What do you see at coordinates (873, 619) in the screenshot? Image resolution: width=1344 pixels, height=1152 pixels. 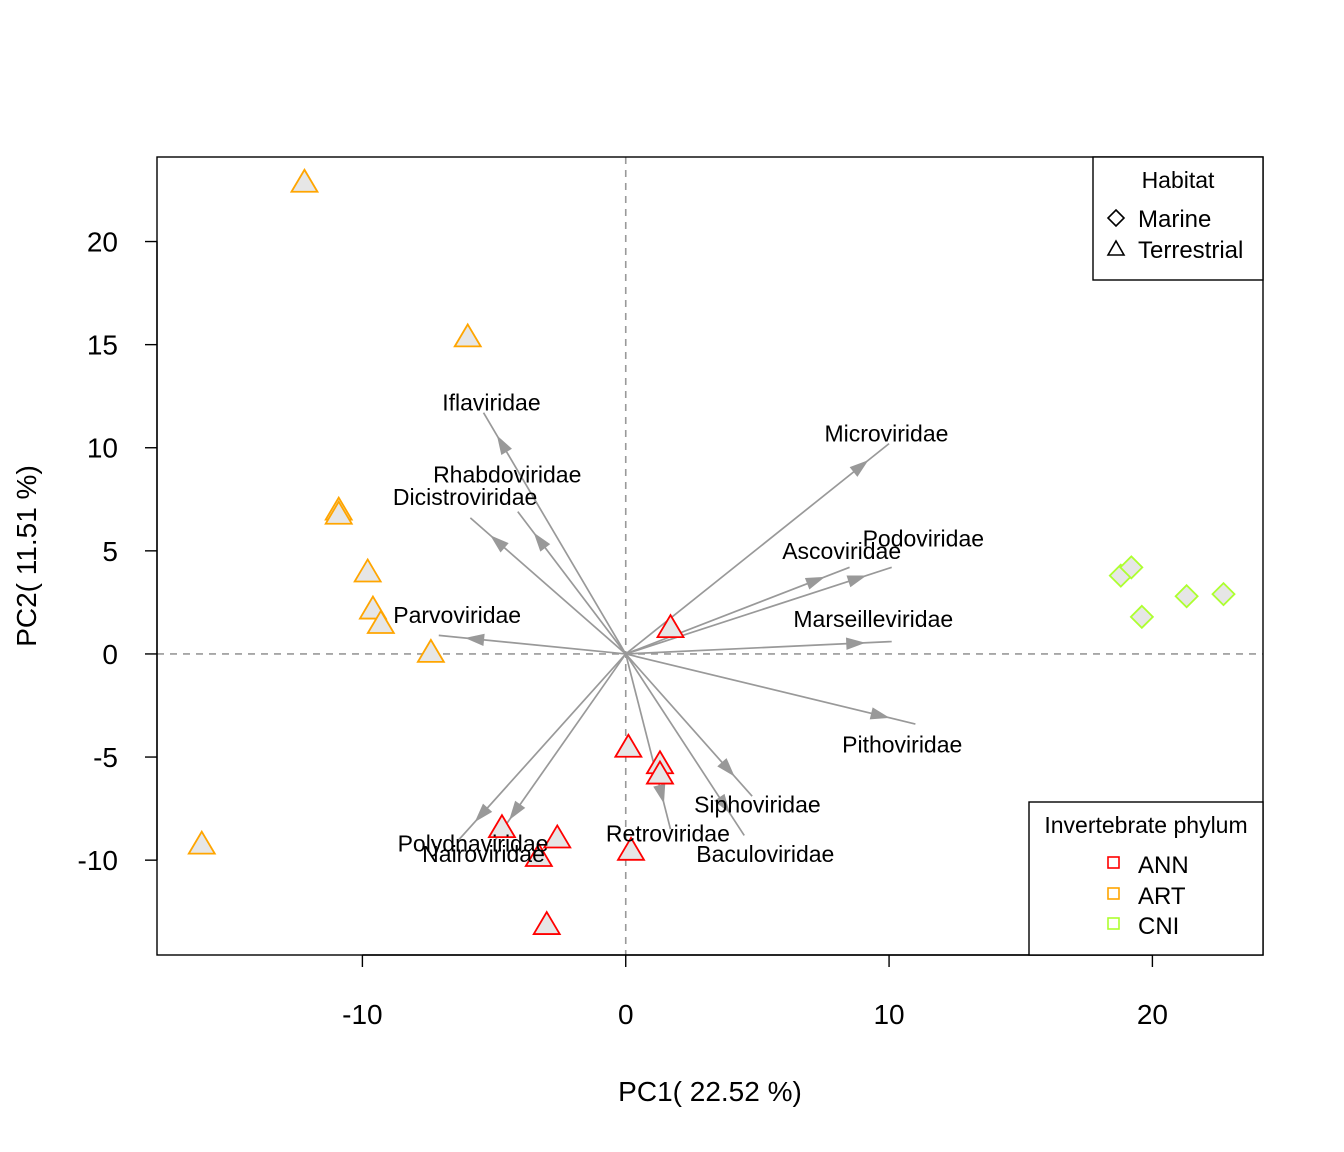 I see `loading-label: Marseilleviridae` at bounding box center [873, 619].